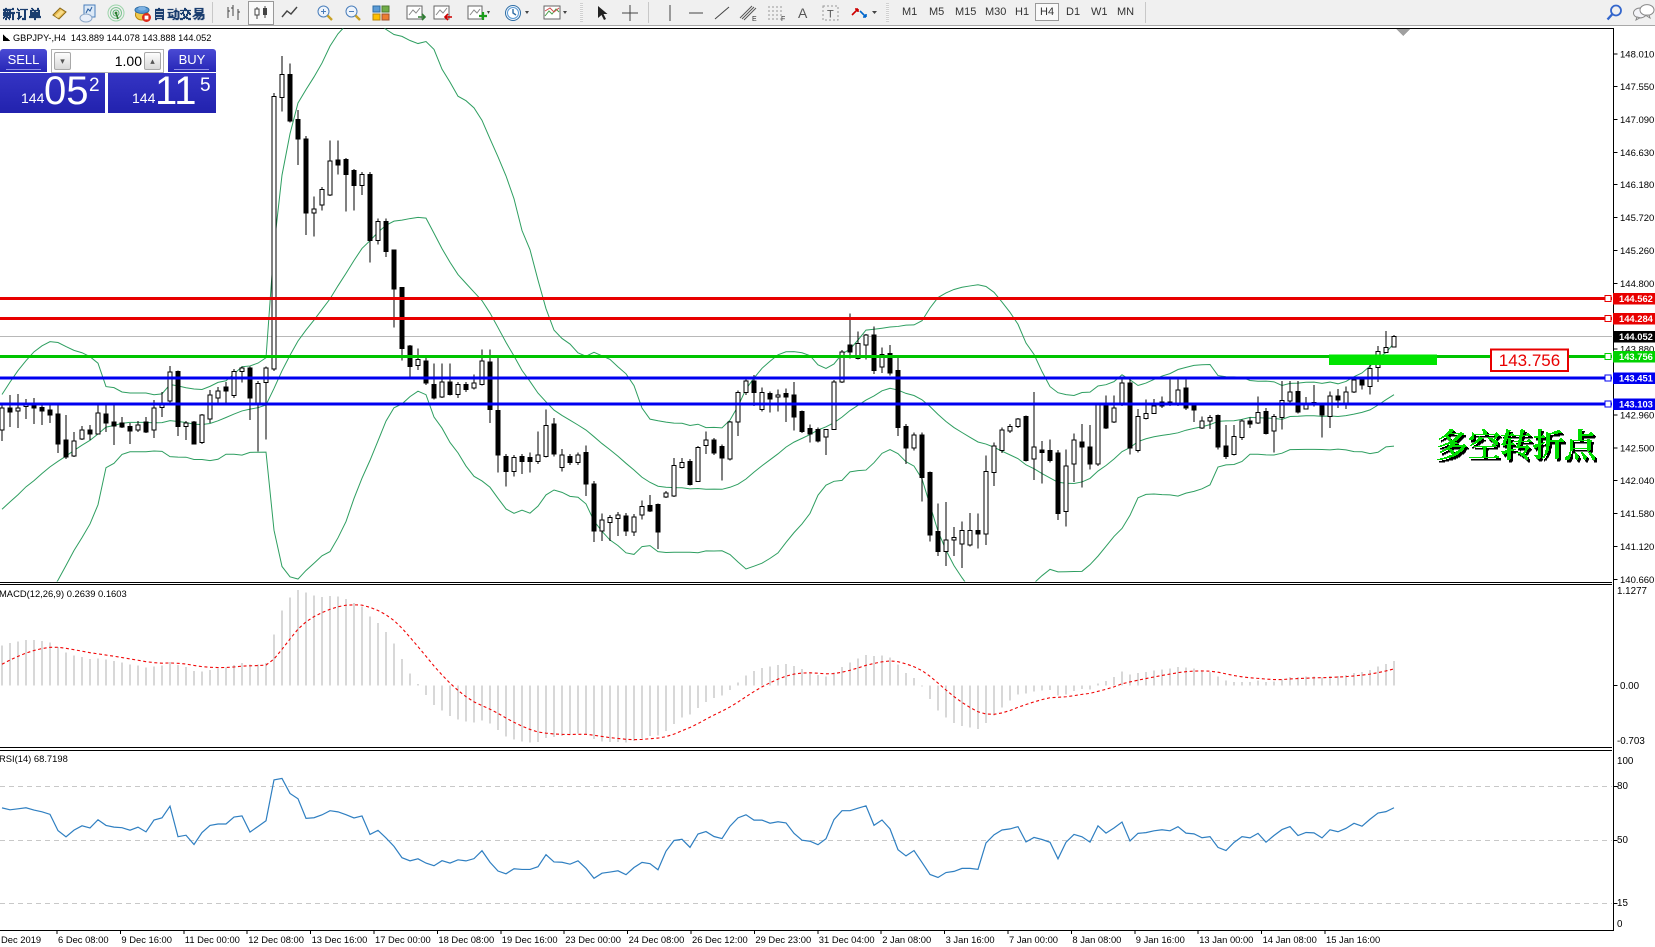  Describe the element at coordinates (1622, 840) in the screenshot. I see `svg-text: 50` at that location.